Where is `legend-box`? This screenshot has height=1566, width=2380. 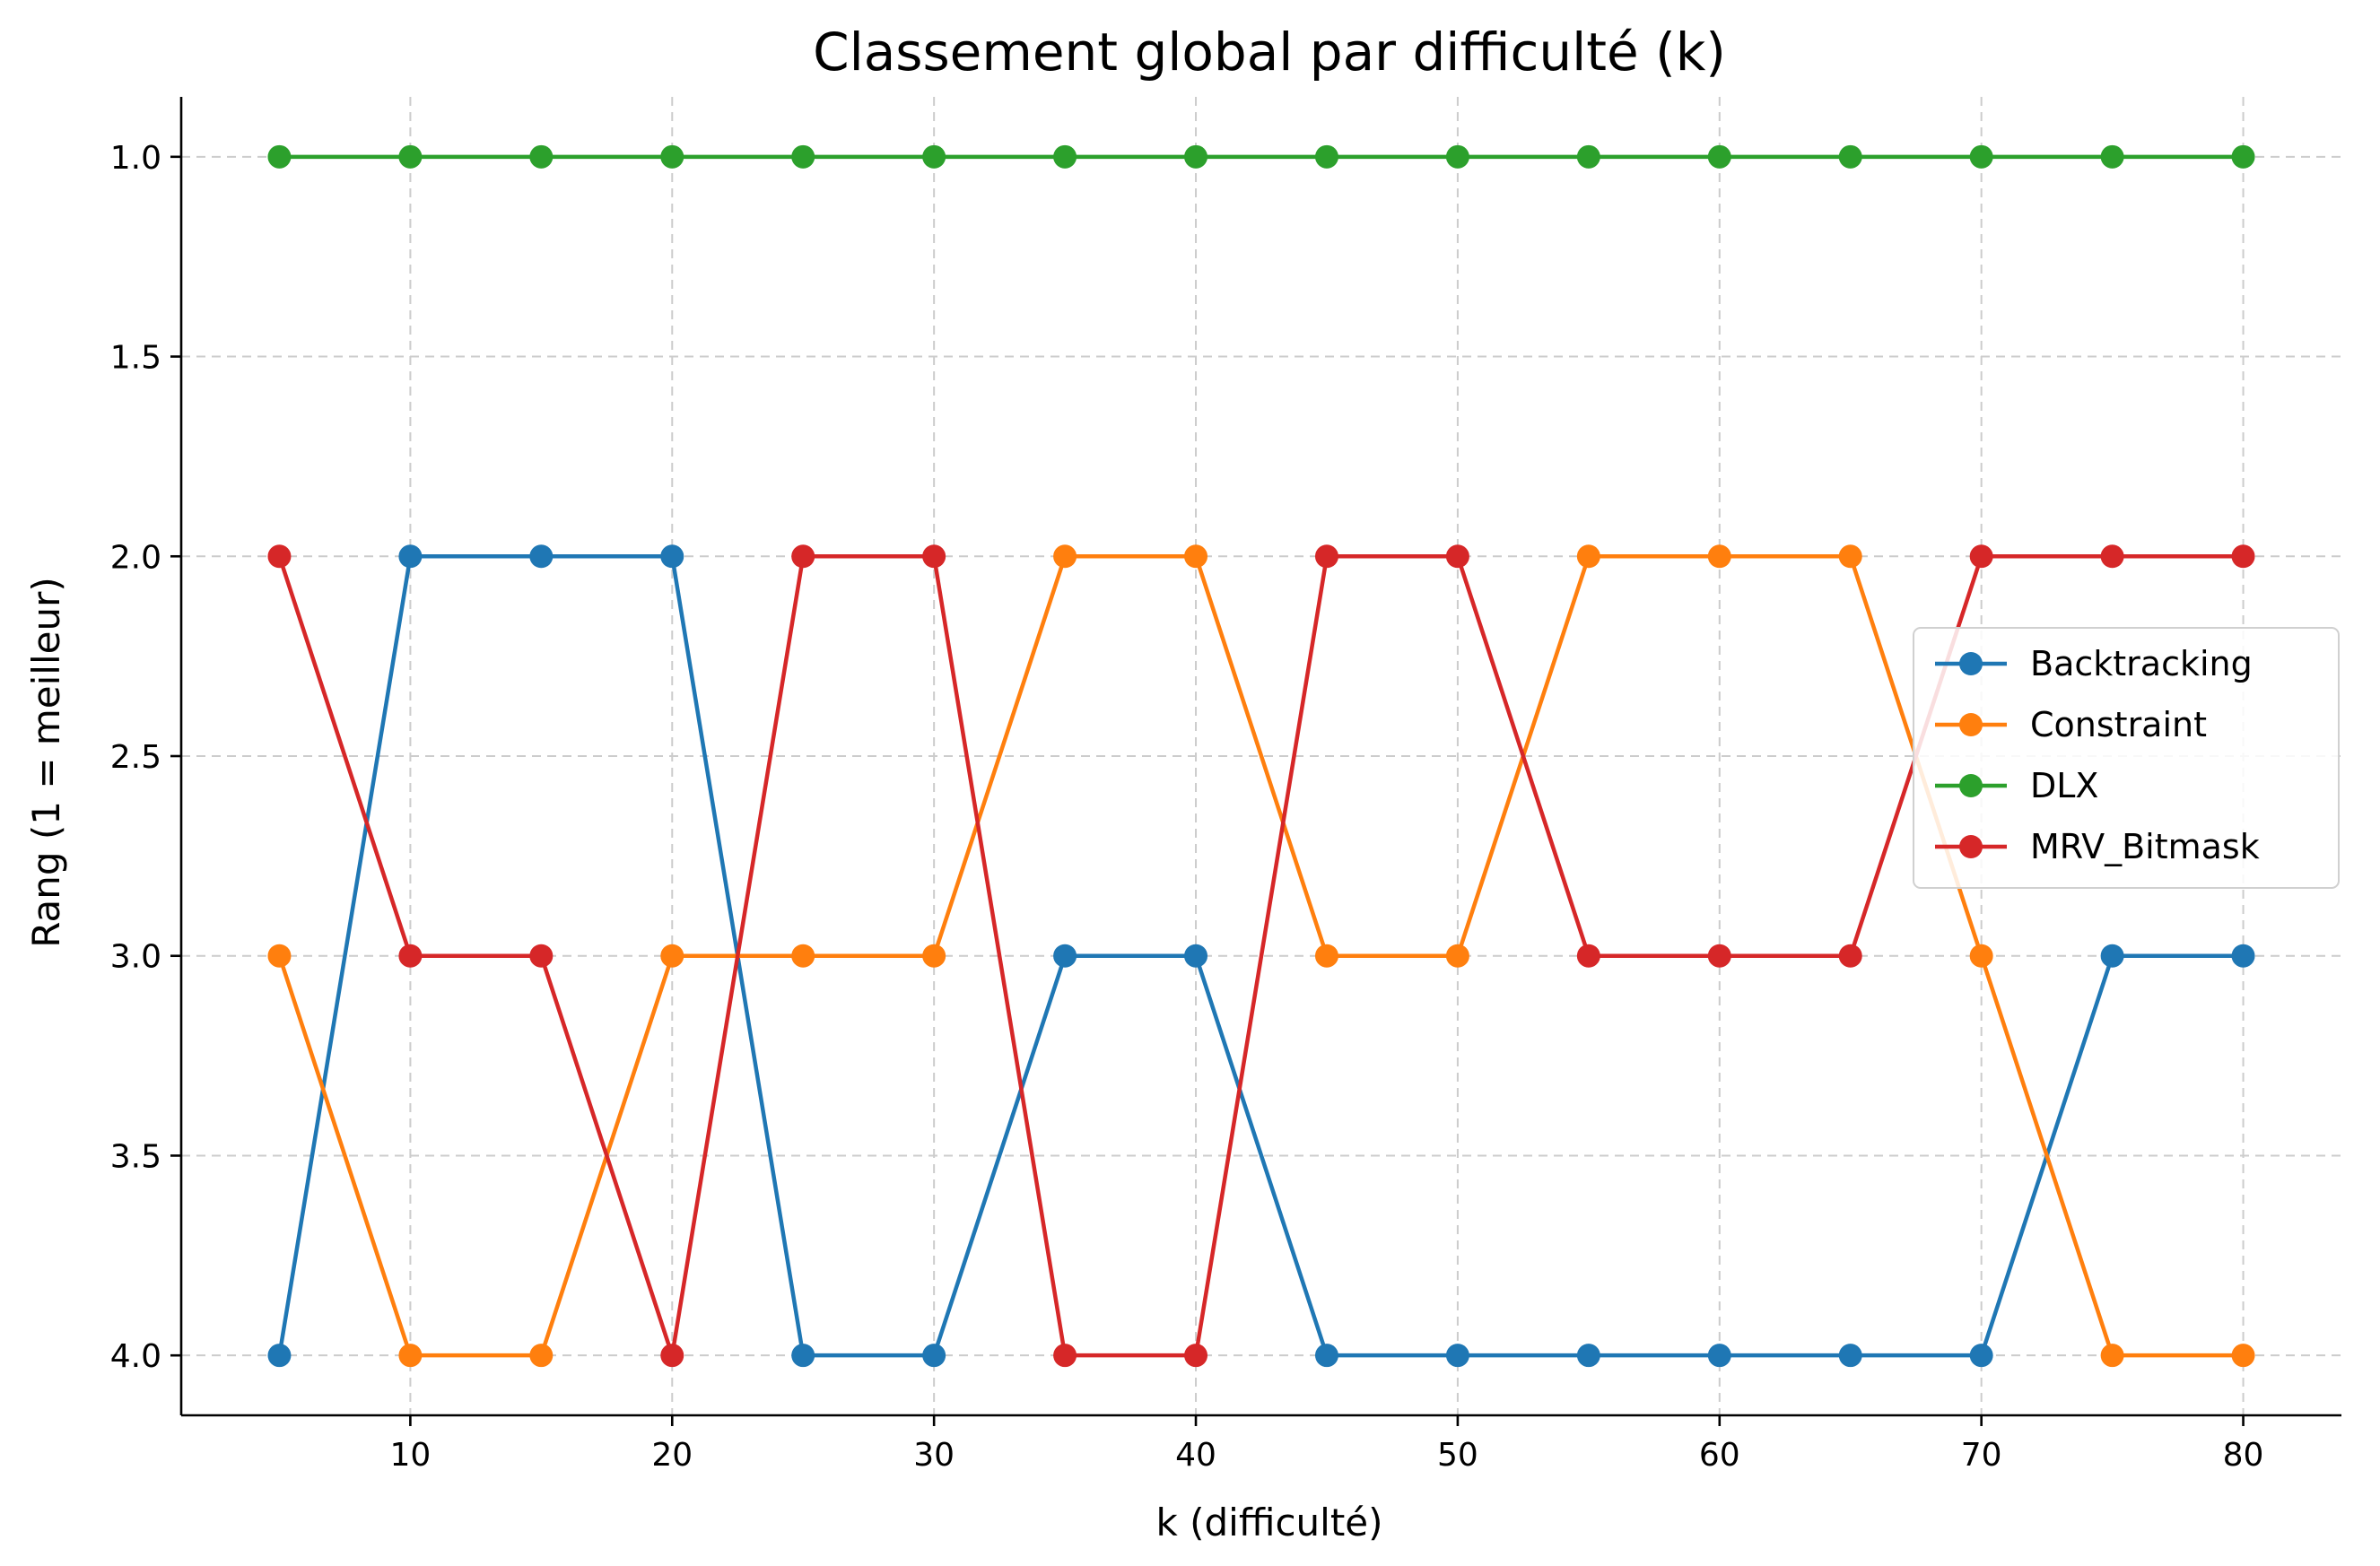 legend-box is located at coordinates (2126, 758).